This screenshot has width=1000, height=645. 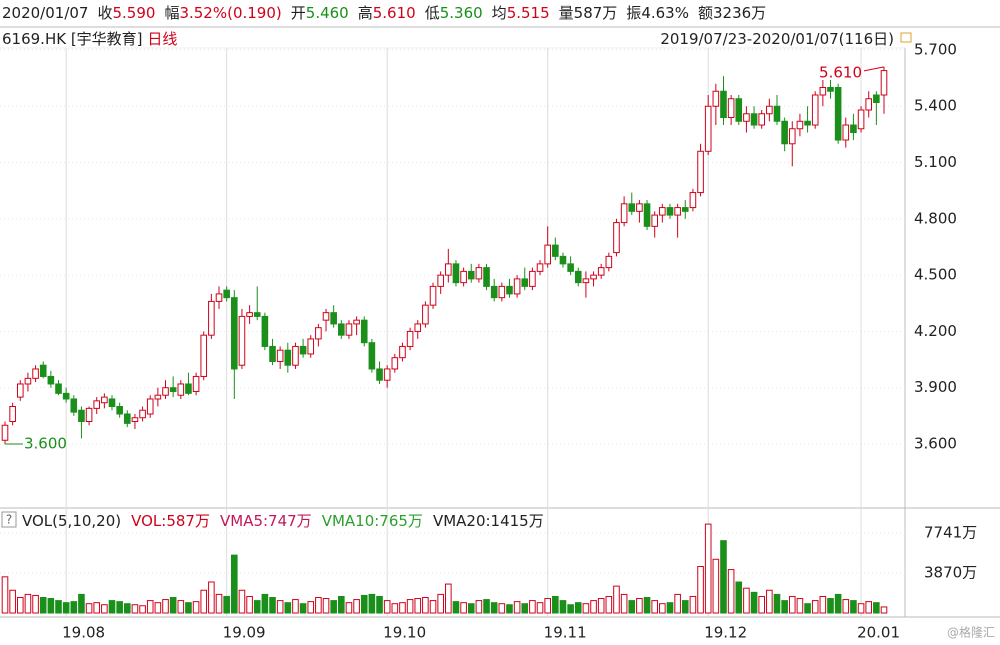 I want to click on quote-value: 3.52%(0.190), so click(x=230, y=13).